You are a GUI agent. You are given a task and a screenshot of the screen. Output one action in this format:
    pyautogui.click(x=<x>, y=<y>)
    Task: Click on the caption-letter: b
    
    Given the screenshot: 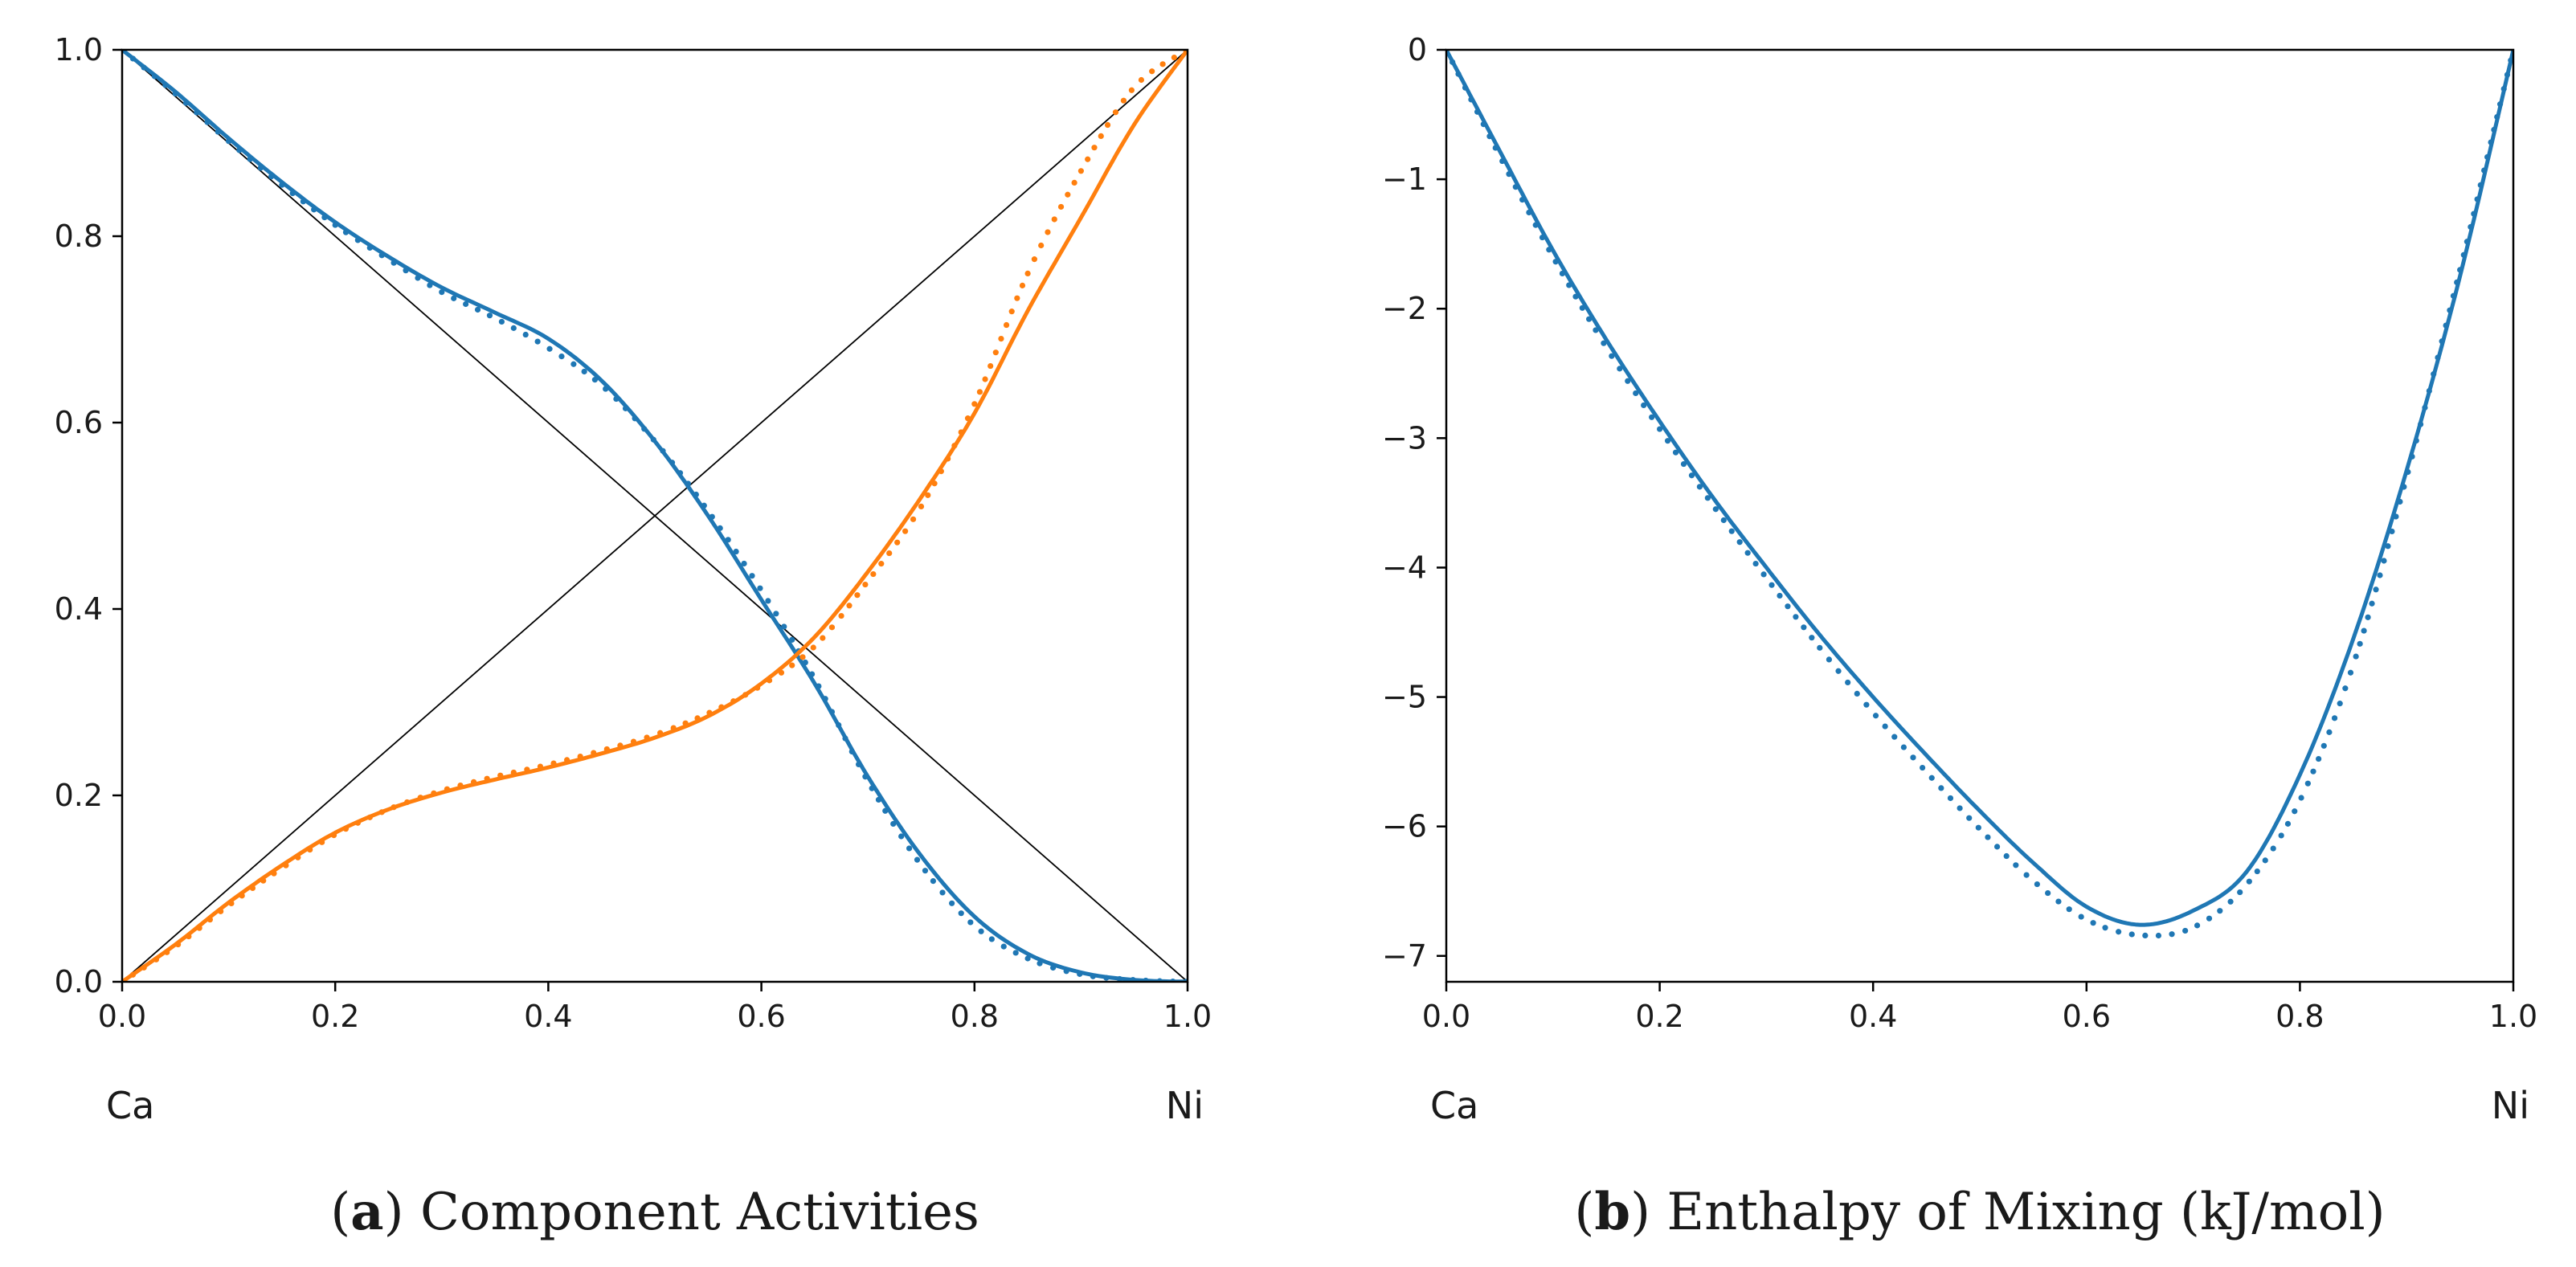 What is the action you would take?
    pyautogui.click(x=1612, y=1212)
    